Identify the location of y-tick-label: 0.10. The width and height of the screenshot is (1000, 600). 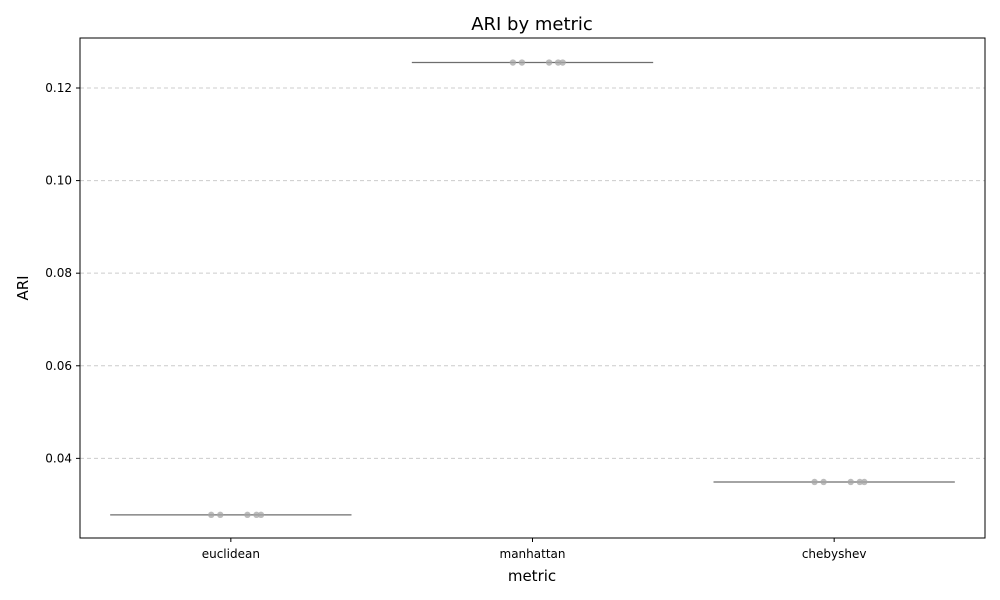
(58, 181).